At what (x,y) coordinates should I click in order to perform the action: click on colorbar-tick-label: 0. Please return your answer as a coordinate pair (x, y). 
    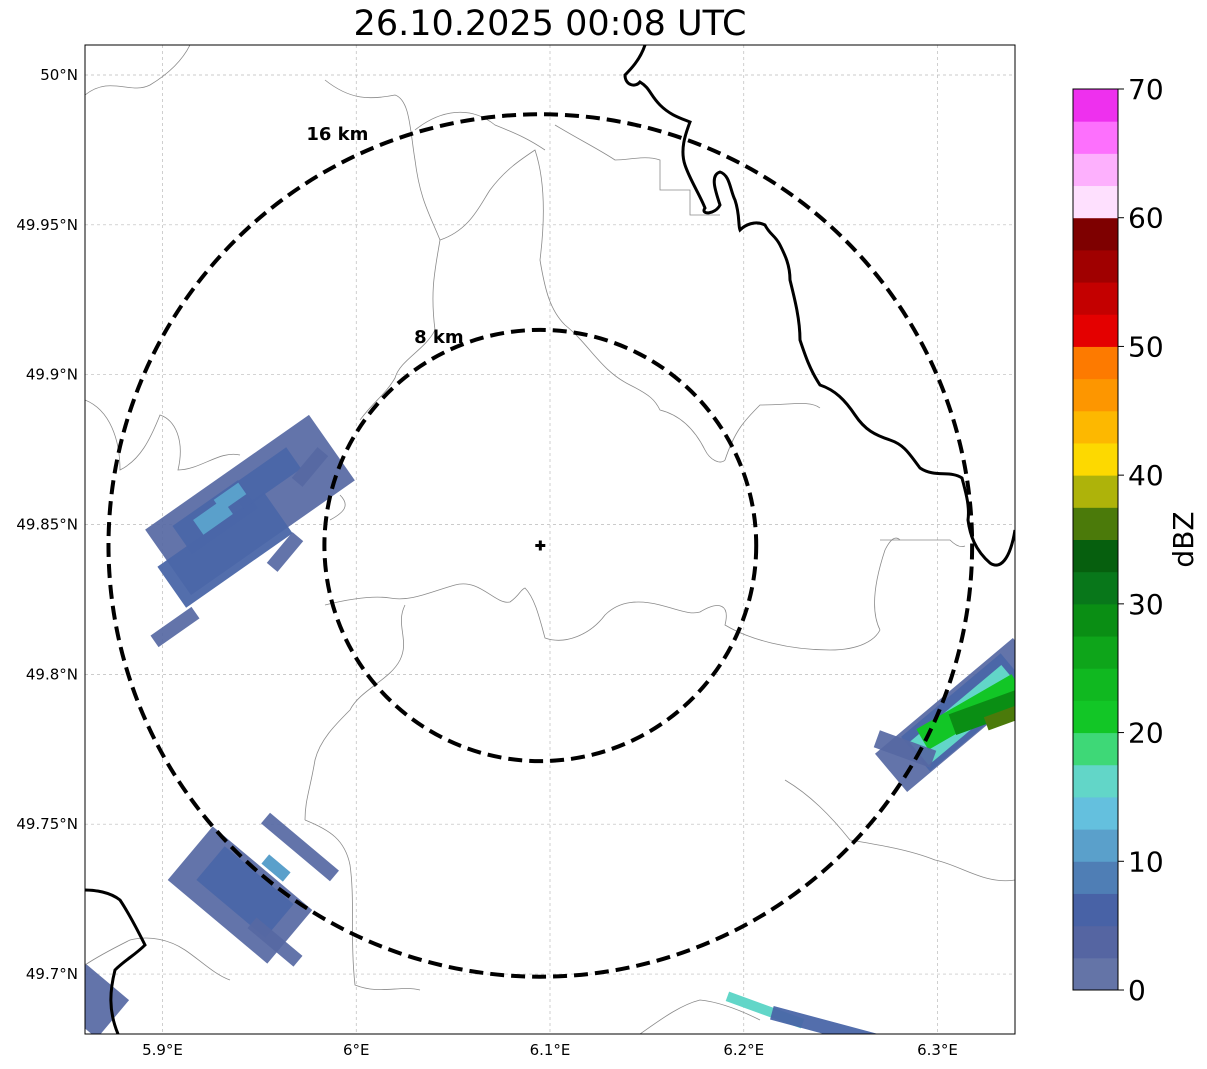
    Looking at the image, I should click on (1137, 990).